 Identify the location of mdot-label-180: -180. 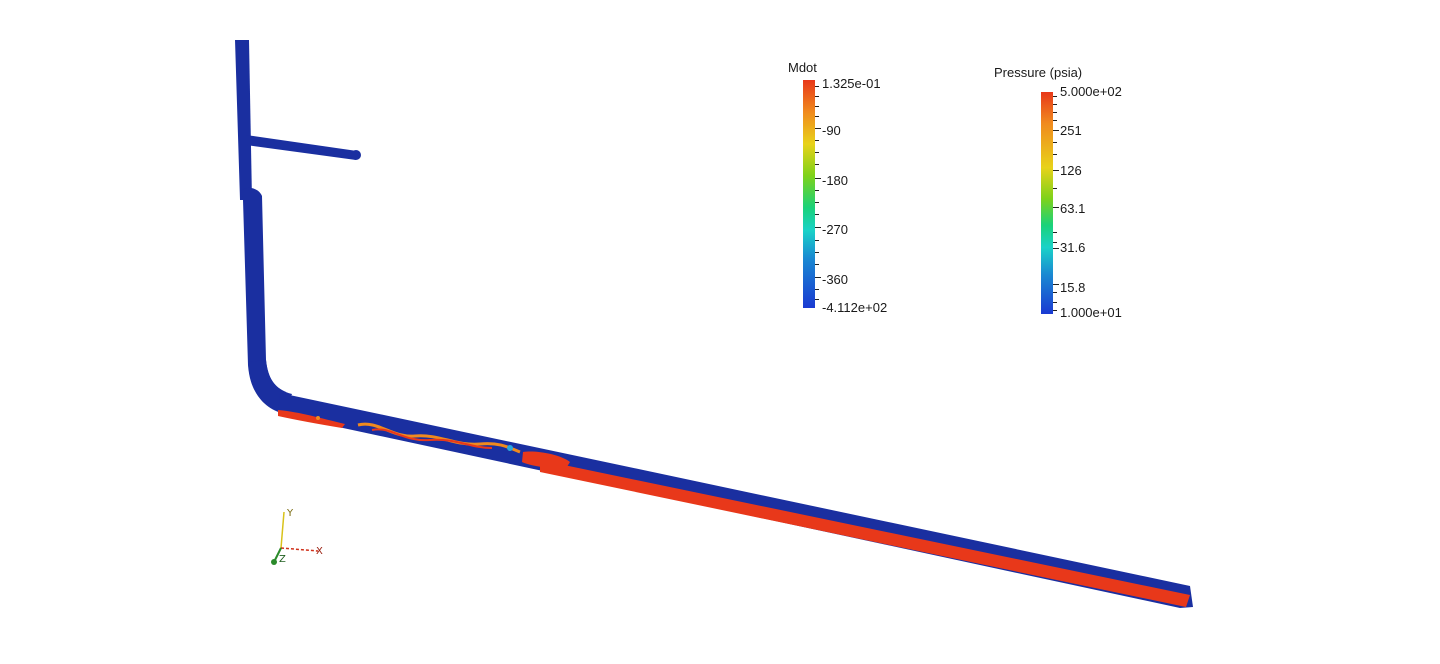
(835, 180).